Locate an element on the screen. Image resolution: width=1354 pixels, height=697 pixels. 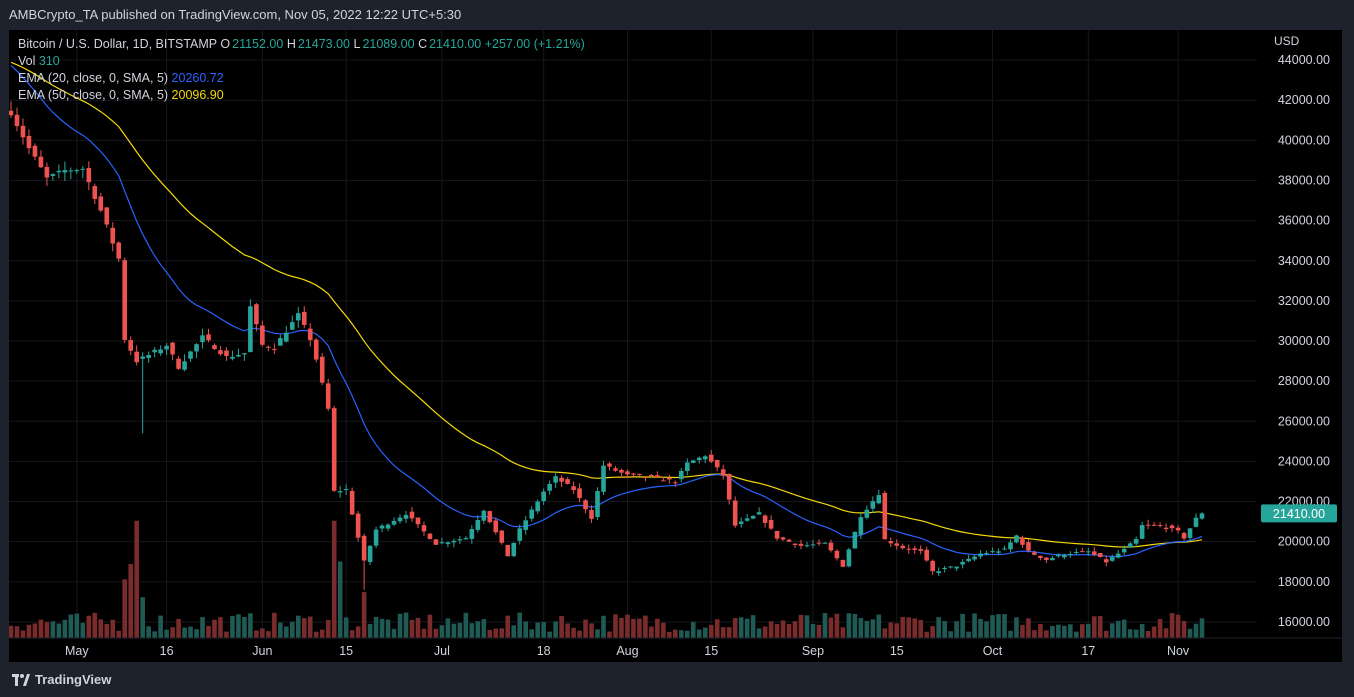
y-tick-label: 30000.00 is located at coordinates (1304, 341).